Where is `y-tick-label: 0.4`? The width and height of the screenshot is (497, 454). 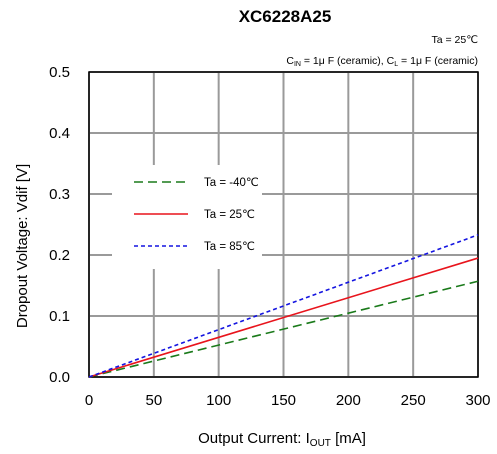
y-tick-label: 0.4 is located at coordinates (59, 133).